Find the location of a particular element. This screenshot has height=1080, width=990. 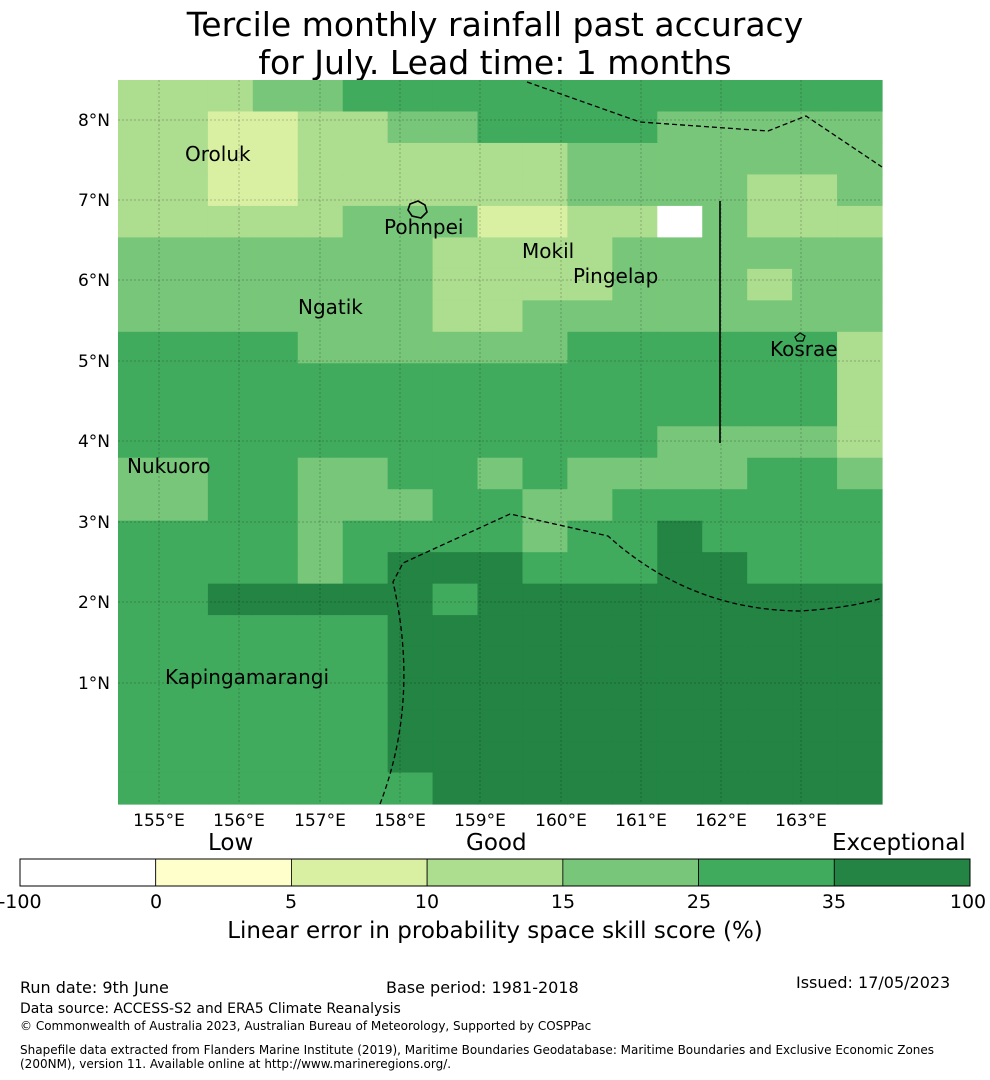

pohnpei-island is located at coordinates (417, 209).